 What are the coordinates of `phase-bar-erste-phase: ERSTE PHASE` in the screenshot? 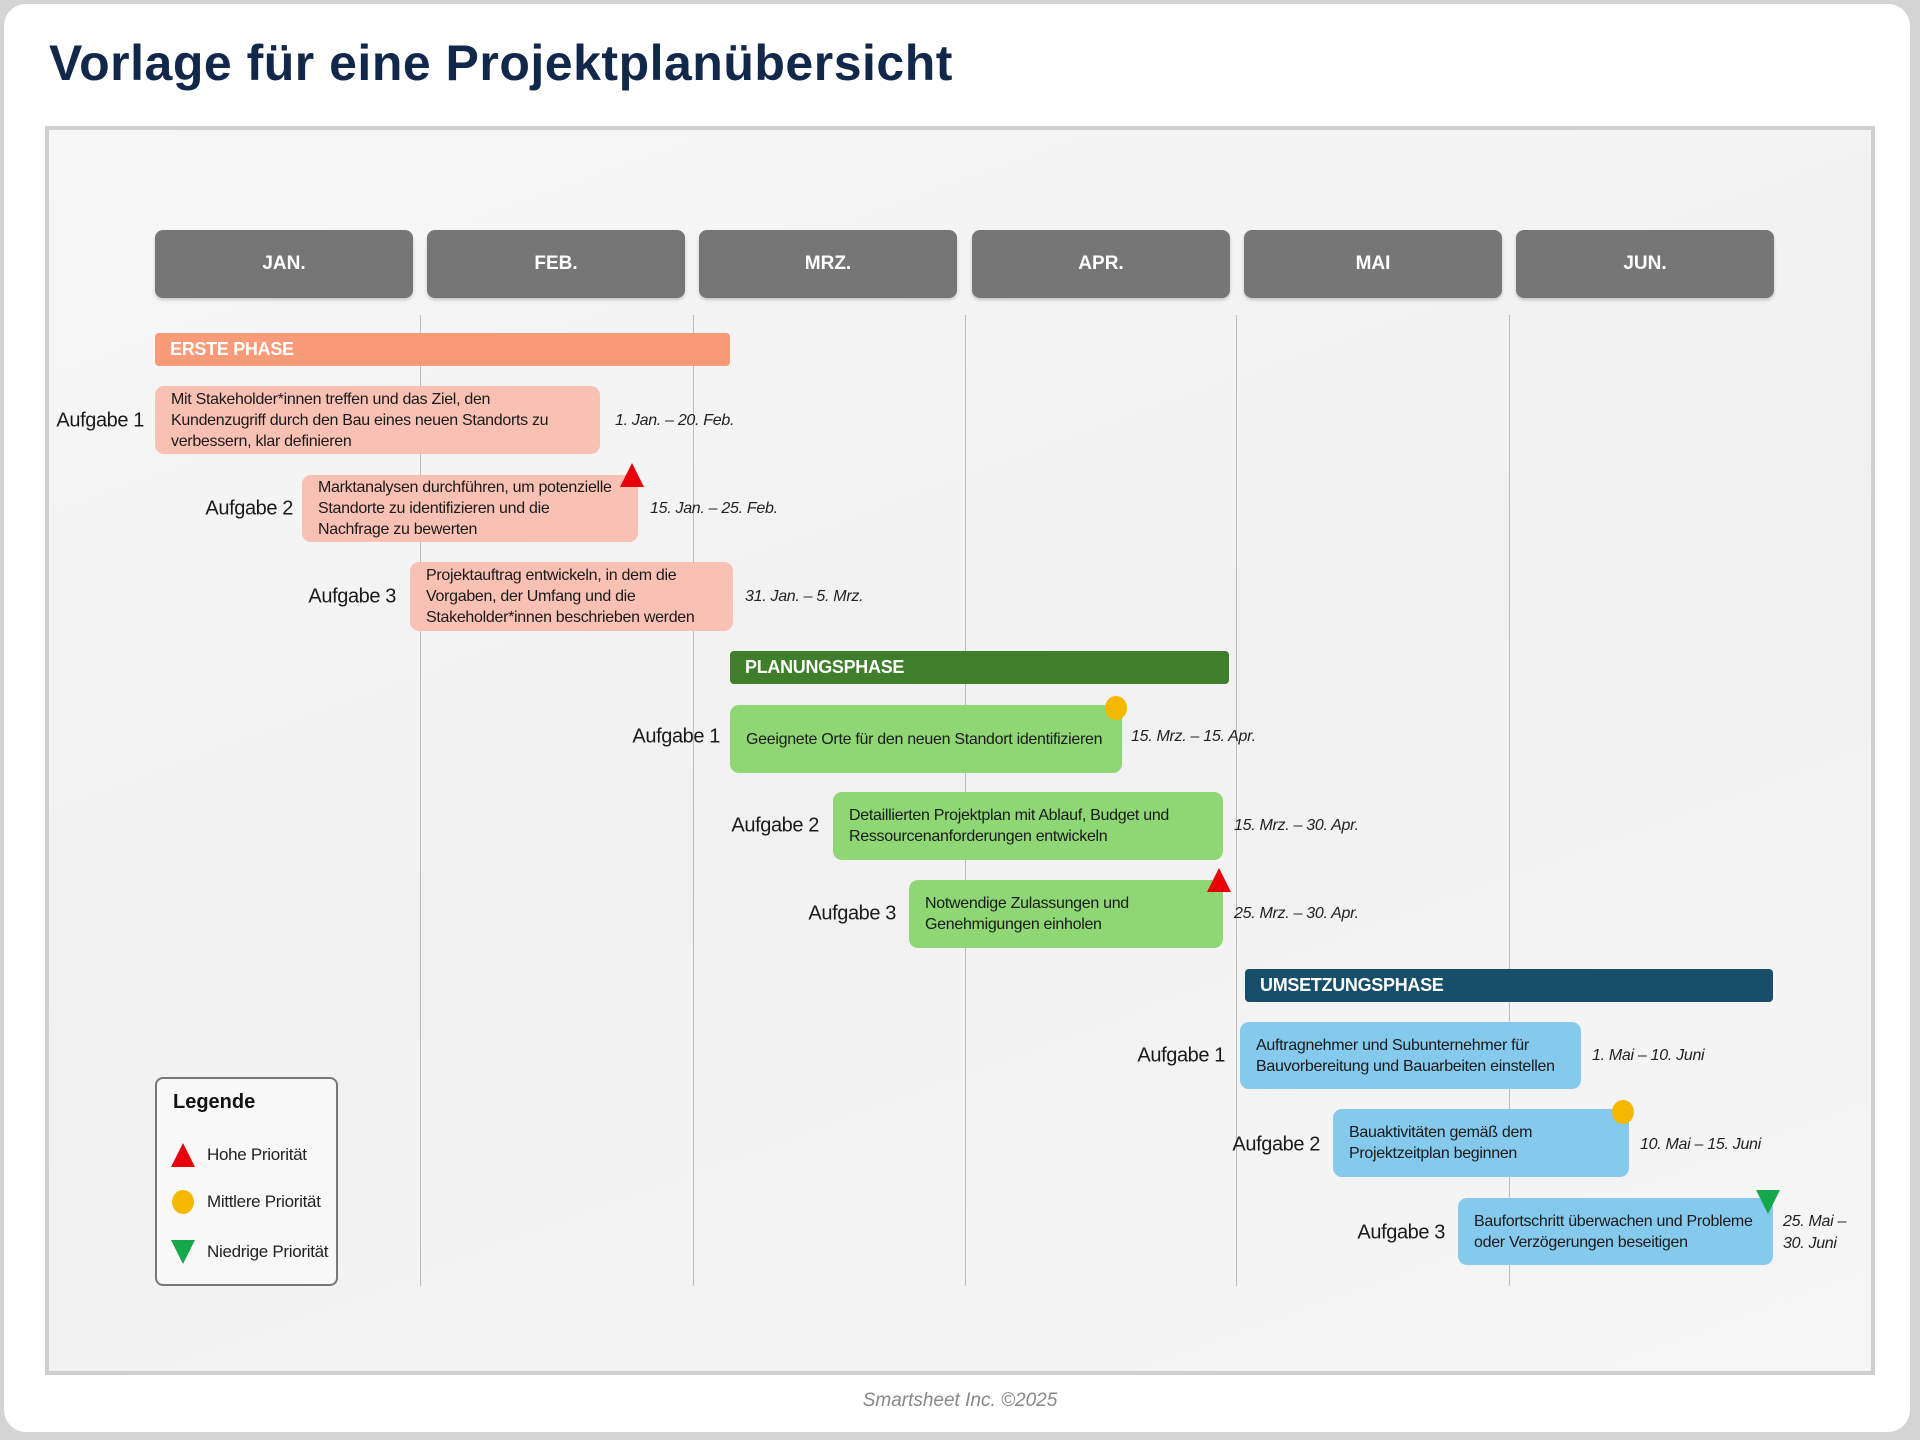 It's located at (442, 349).